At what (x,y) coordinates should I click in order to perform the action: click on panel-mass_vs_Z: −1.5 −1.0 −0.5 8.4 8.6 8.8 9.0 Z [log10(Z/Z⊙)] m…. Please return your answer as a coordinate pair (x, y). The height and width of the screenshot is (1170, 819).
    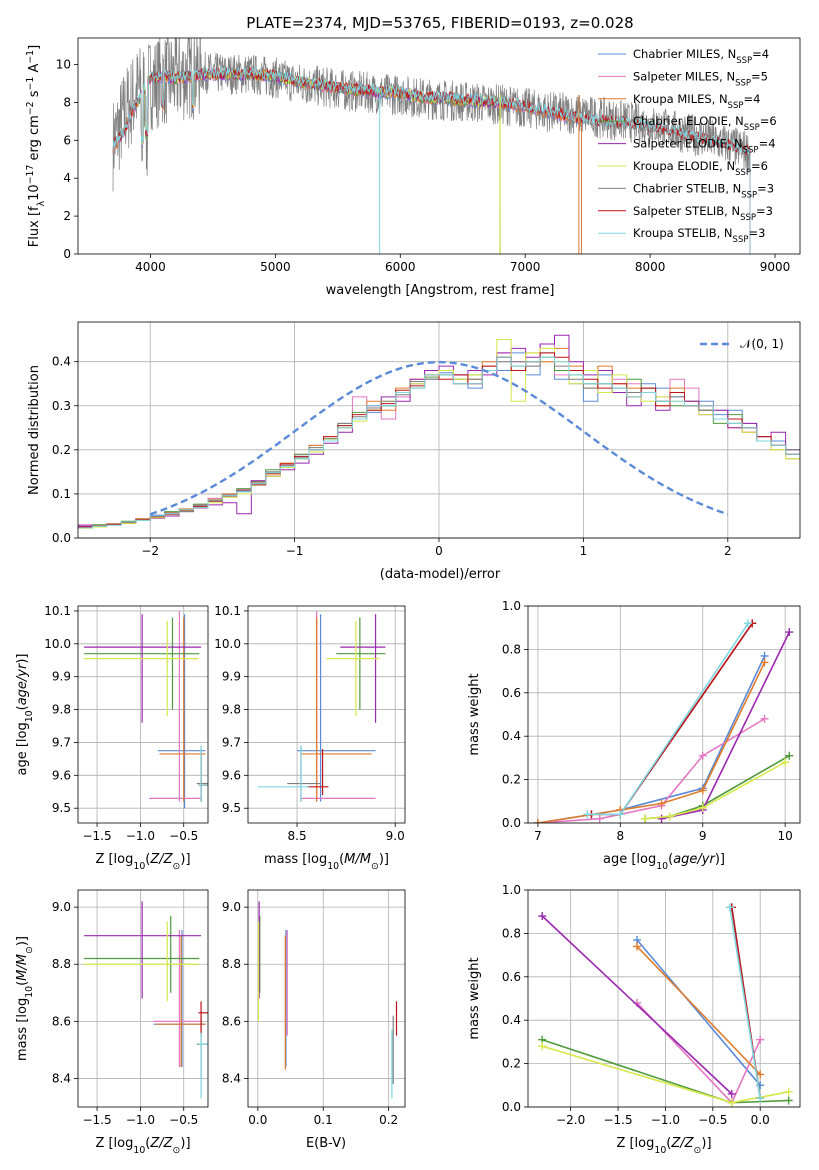
    Looking at the image, I should click on (112, 1022).